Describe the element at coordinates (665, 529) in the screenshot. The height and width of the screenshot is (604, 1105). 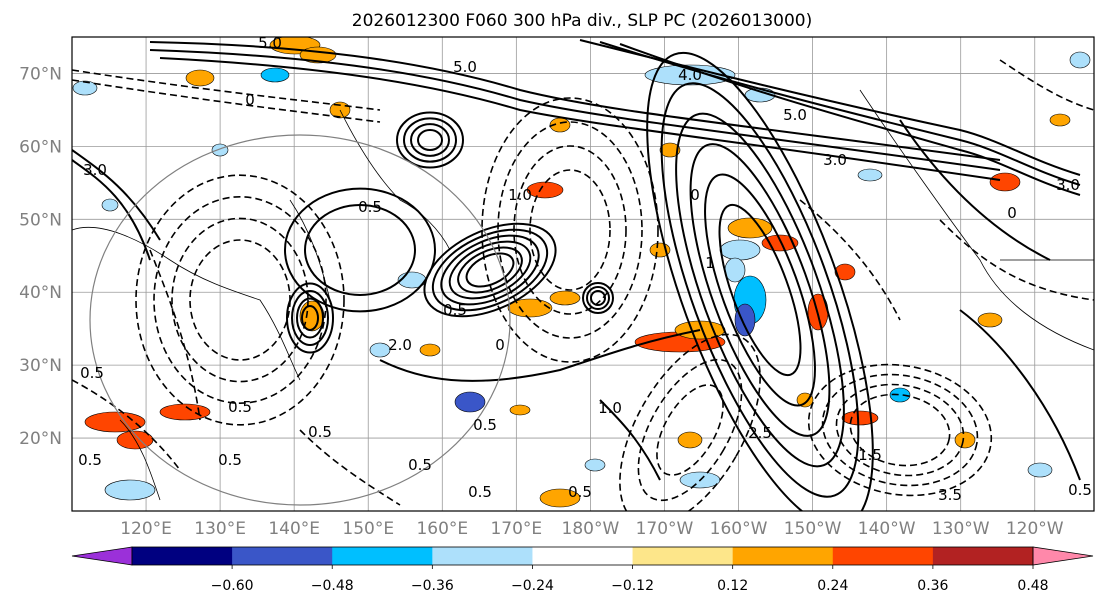
I see `lon-tick-label: 170°W` at that location.